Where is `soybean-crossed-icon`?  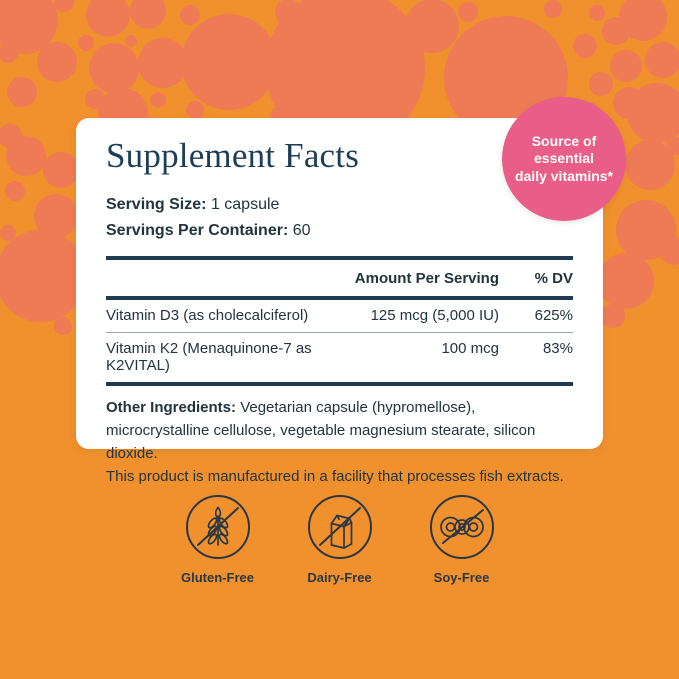 soybean-crossed-icon is located at coordinates (461, 527).